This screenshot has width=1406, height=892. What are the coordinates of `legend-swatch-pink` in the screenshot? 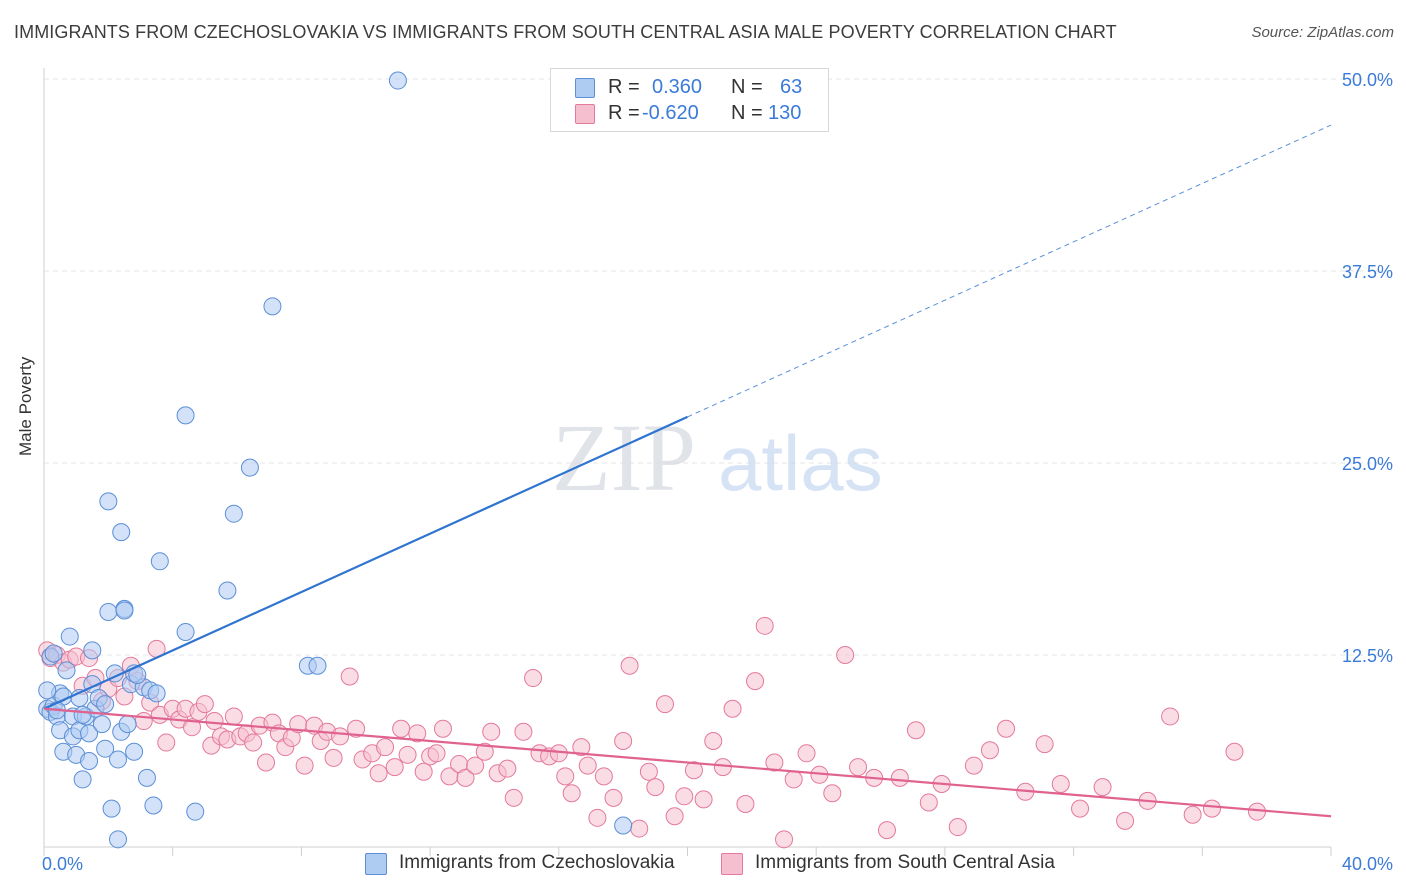 It's located at (585, 114).